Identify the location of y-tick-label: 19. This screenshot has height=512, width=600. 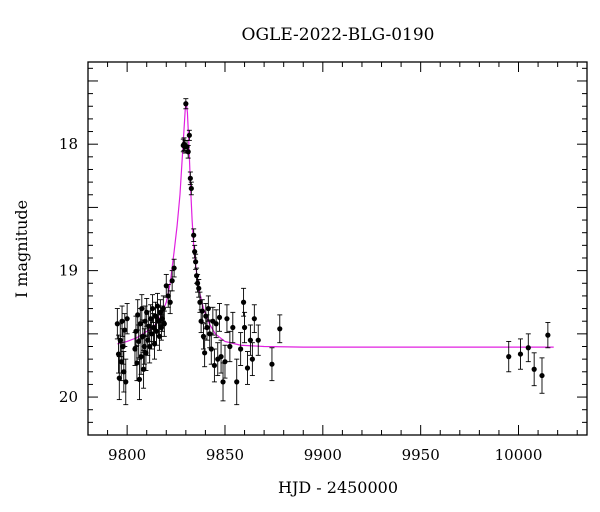
(68, 271).